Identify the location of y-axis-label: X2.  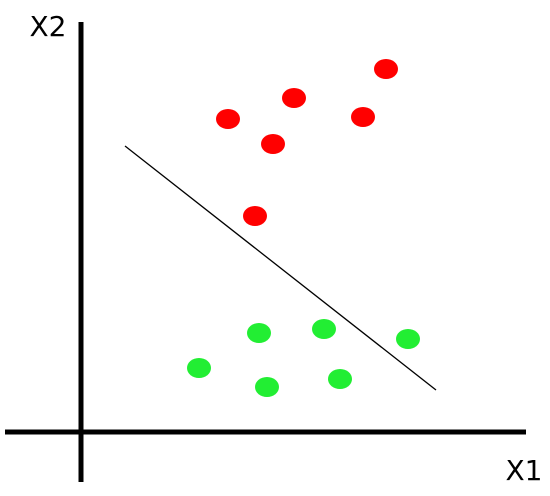
(48, 26).